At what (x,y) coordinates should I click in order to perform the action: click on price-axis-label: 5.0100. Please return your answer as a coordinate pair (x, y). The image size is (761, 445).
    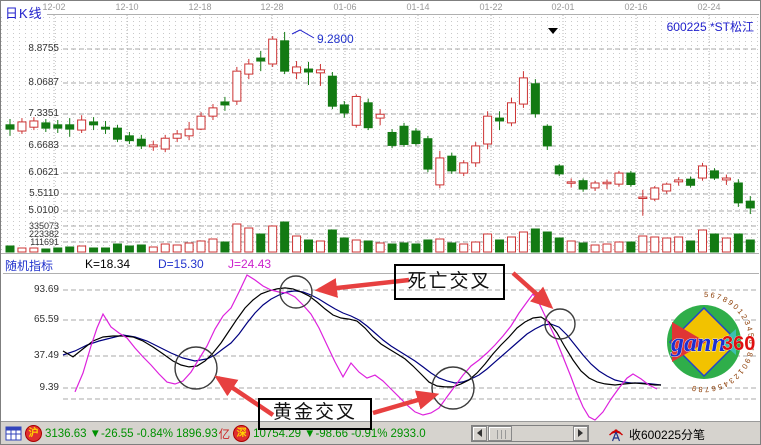
    Looking at the image, I should click on (43, 210).